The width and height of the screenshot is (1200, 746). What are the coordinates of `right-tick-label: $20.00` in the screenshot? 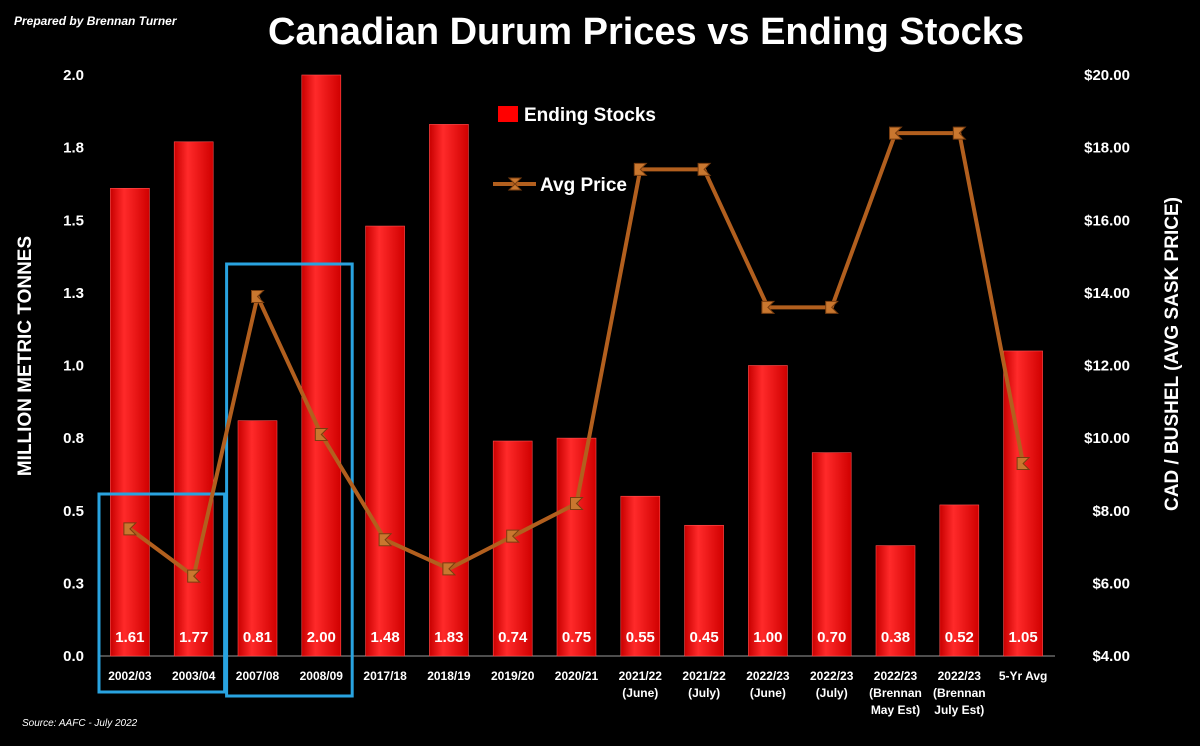 It's located at (1107, 75).